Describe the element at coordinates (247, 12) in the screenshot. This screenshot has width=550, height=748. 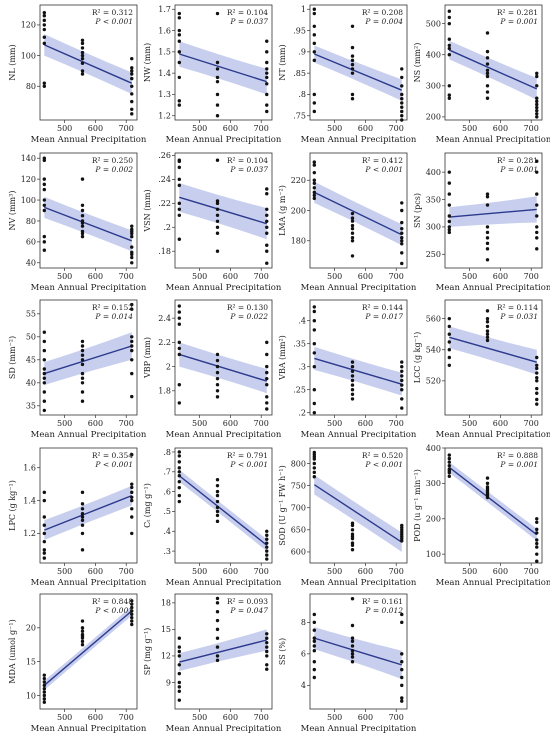
I see `r-squared-label: R² = 0.104` at that location.